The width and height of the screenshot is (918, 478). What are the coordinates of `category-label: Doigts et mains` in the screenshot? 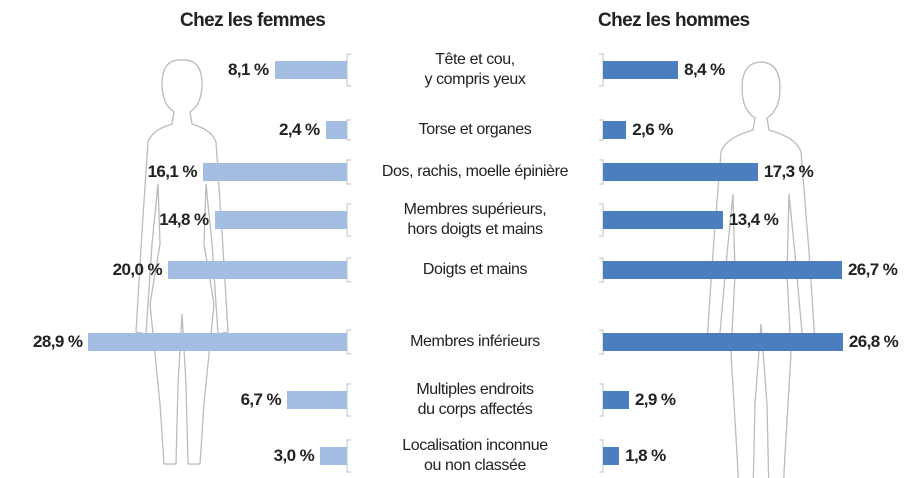 It's located at (475, 269).